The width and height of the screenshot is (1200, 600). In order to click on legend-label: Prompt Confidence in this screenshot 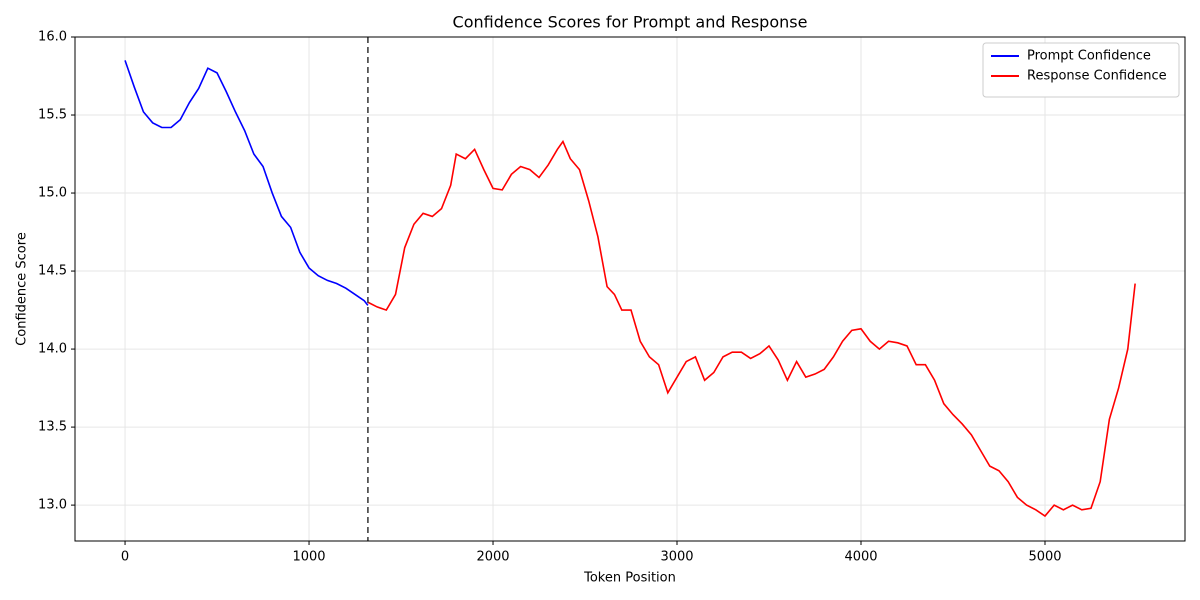, I will do `click(1089, 56)`.